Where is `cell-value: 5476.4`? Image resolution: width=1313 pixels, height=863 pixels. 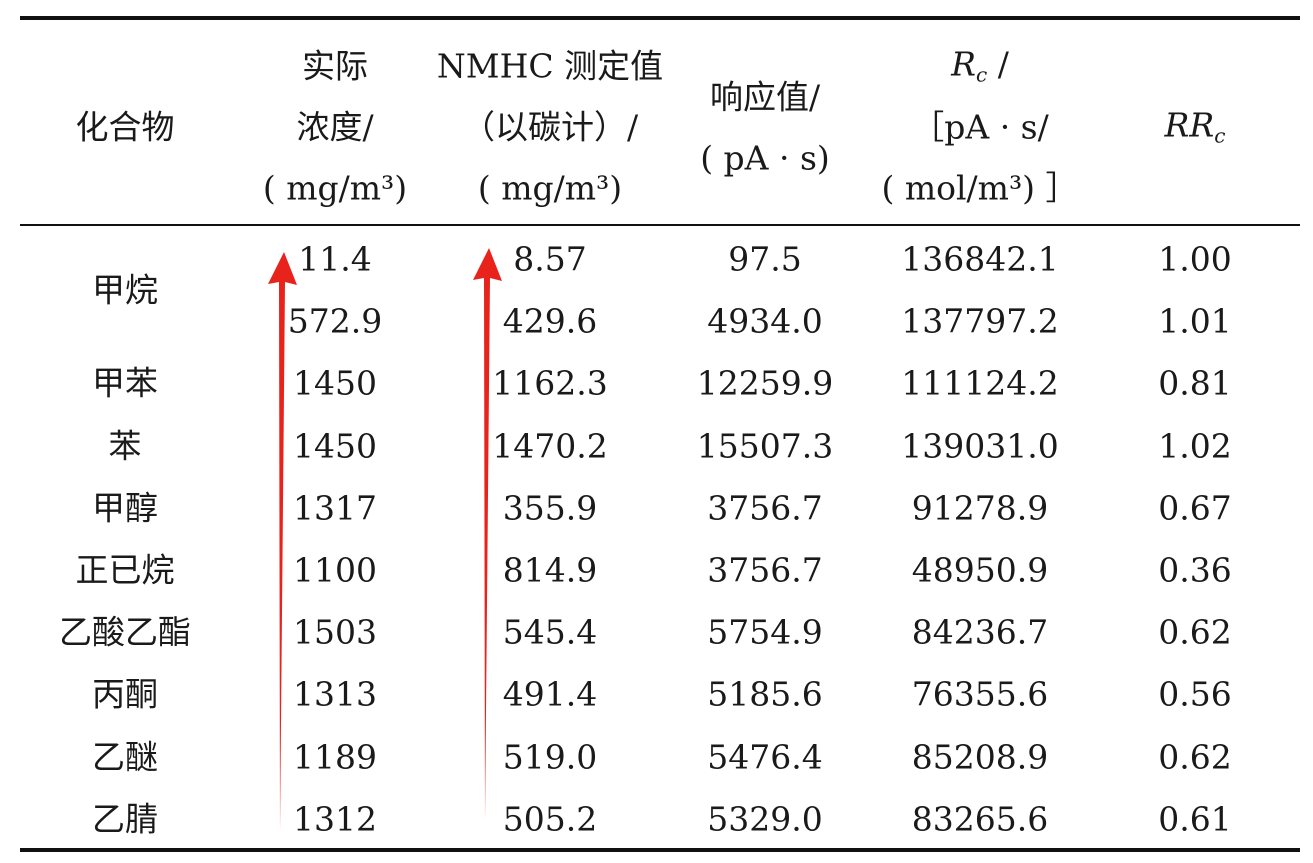
cell-value: 5476.4 is located at coordinates (765, 757).